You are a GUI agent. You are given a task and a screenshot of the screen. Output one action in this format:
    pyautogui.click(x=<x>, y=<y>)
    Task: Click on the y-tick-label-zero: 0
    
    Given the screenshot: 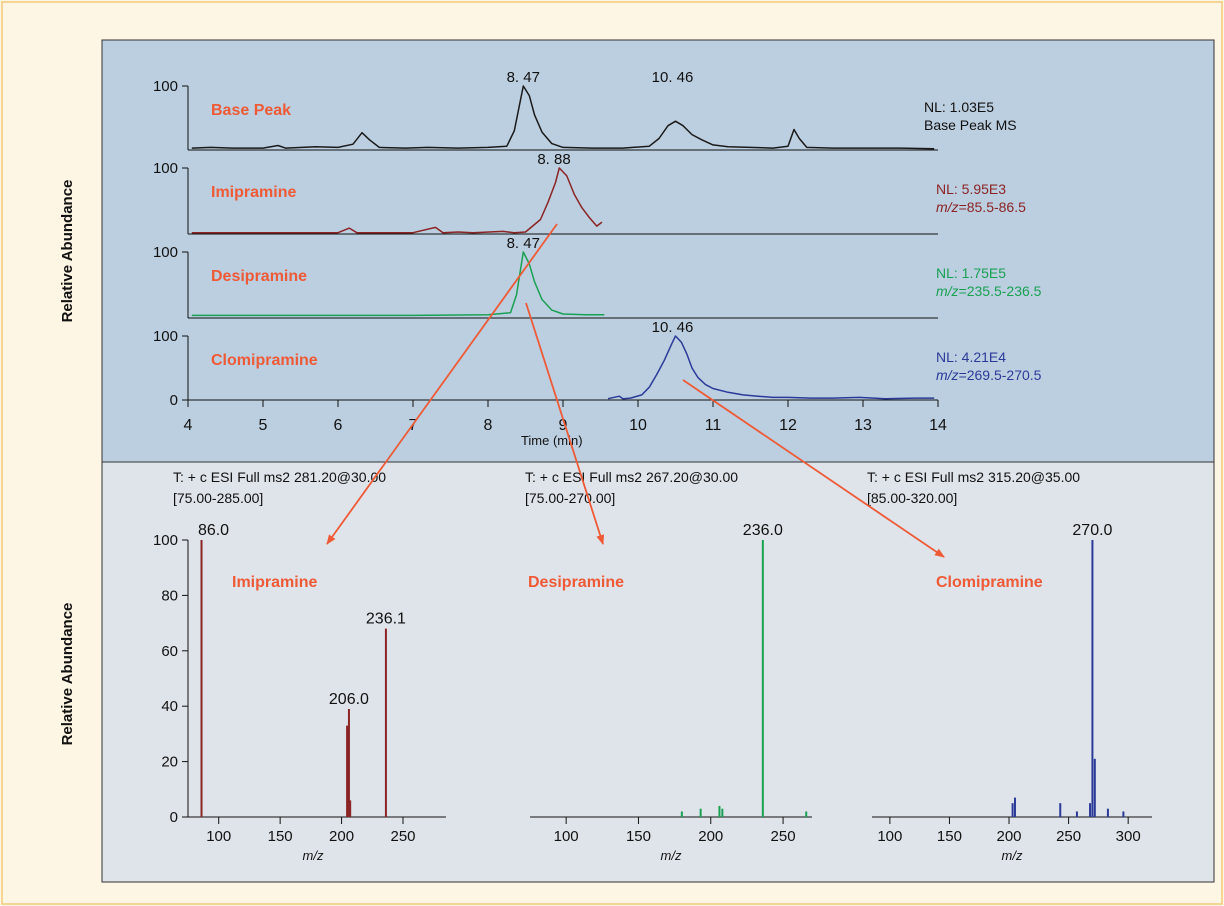 What is the action you would take?
    pyautogui.click(x=174, y=400)
    